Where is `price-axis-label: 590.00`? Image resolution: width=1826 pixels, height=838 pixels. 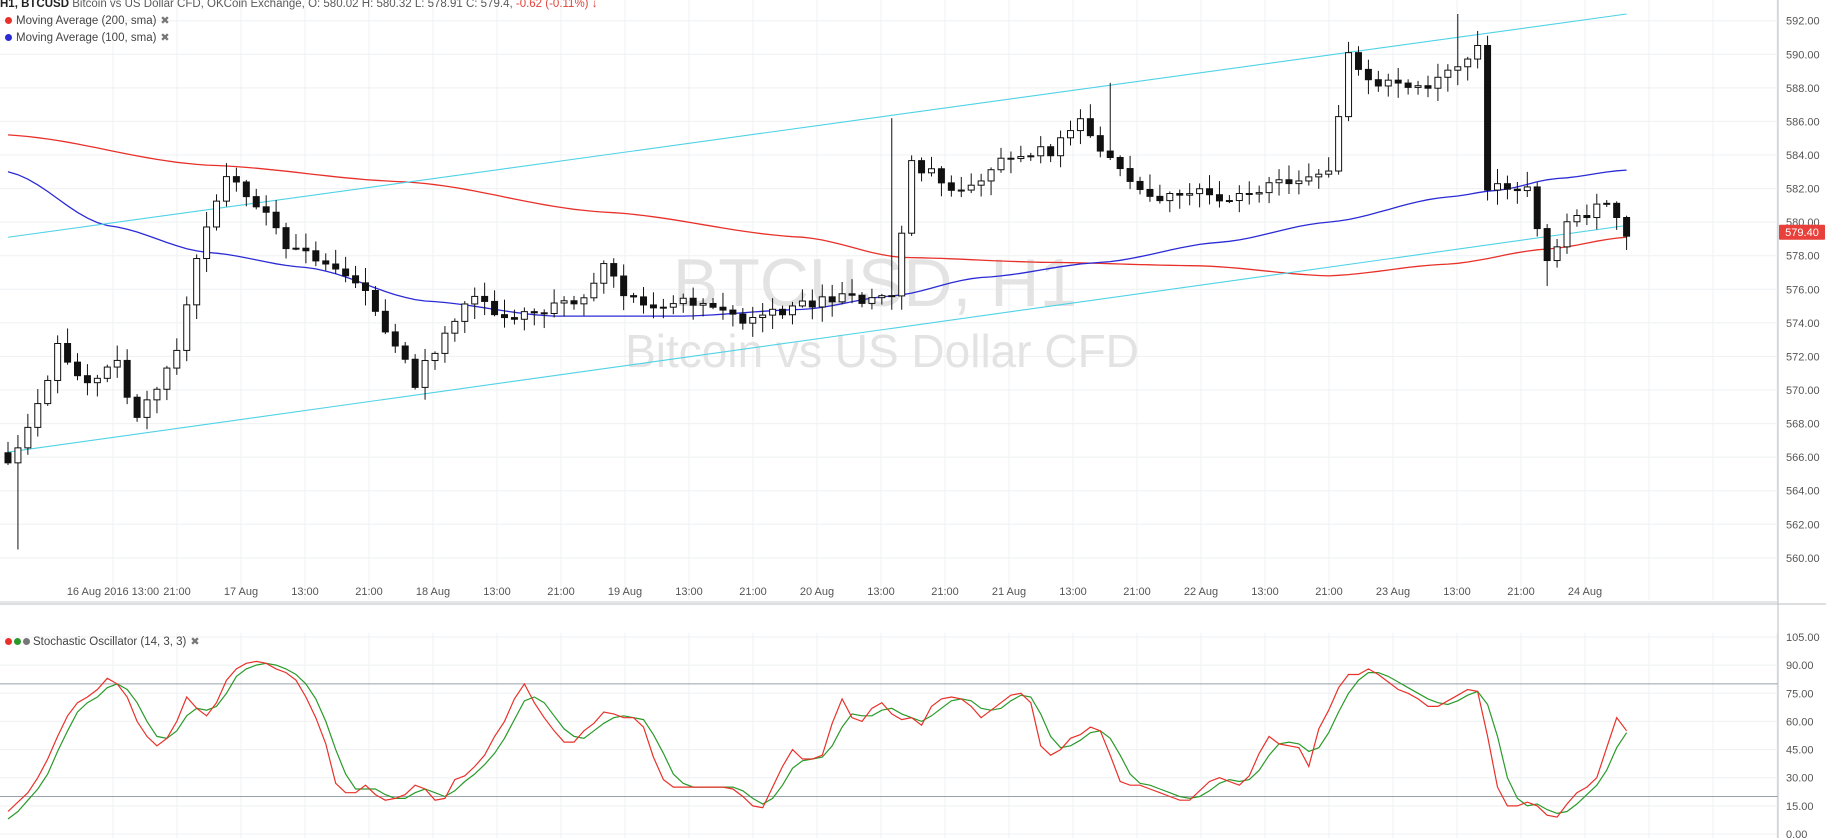 price-axis-label: 590.00 is located at coordinates (1803, 55).